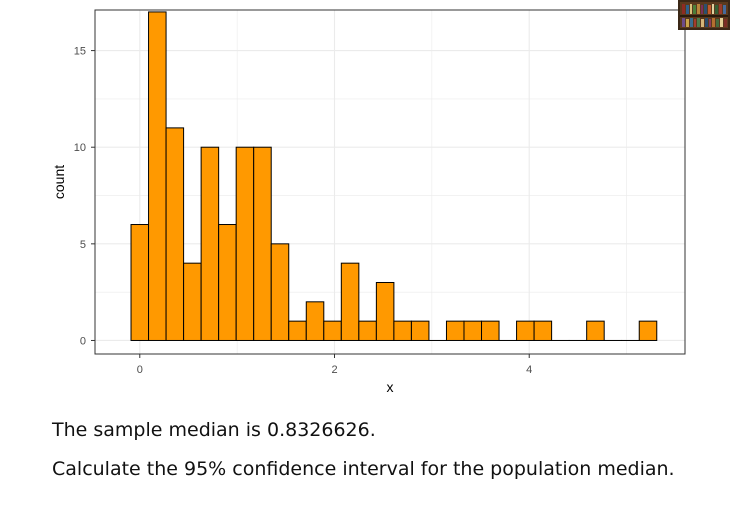  Describe the element at coordinates (59, 182) in the screenshot. I see `y-axis-title: count` at that location.